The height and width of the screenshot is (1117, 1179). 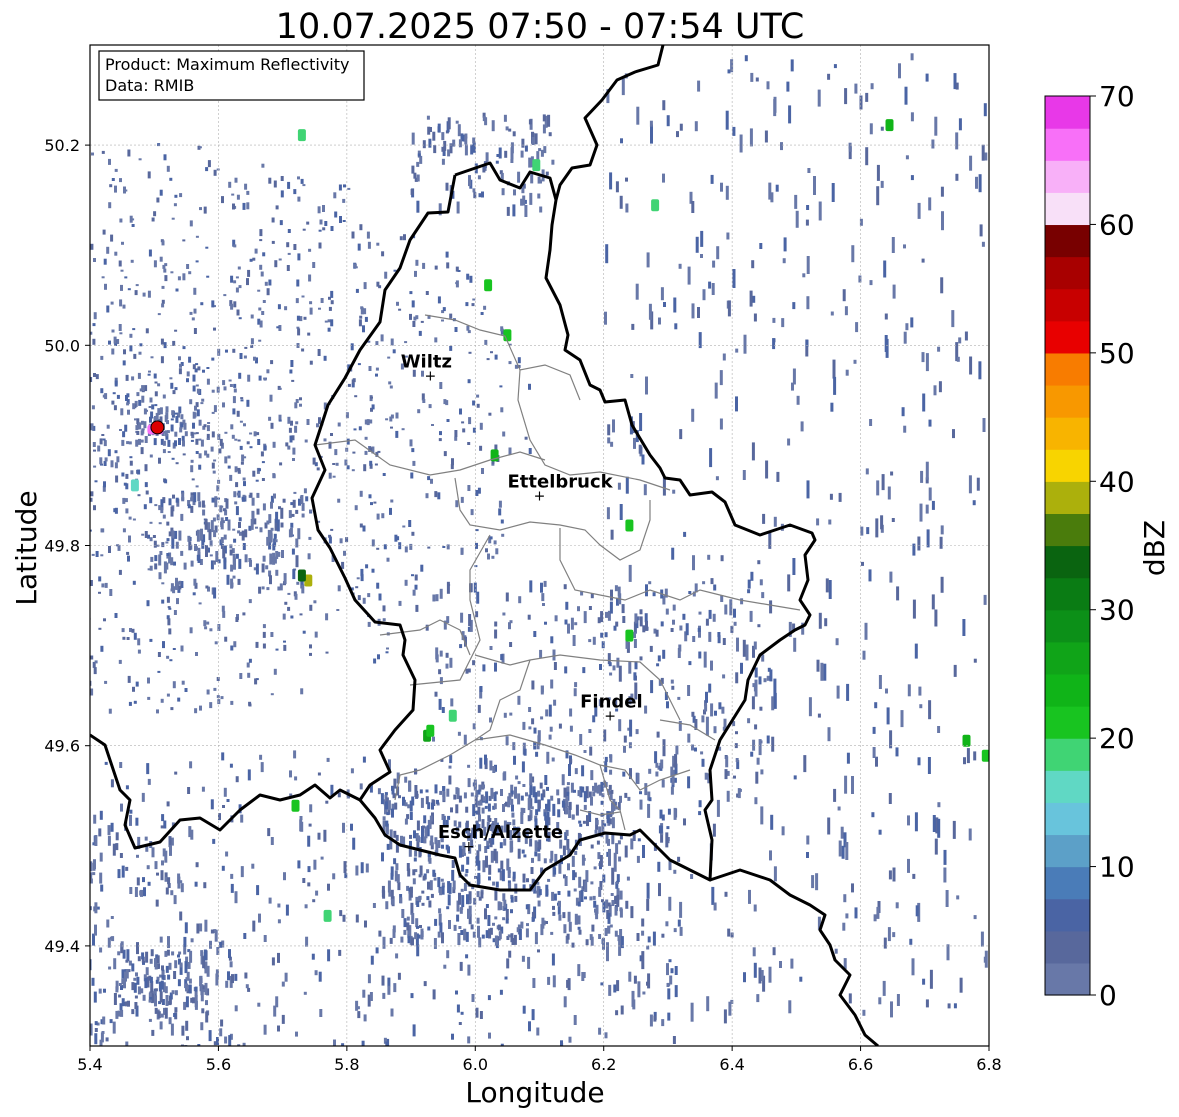 What do you see at coordinates (1067, 144) in the screenshot?
I see `colorbar-segment` at bounding box center [1067, 144].